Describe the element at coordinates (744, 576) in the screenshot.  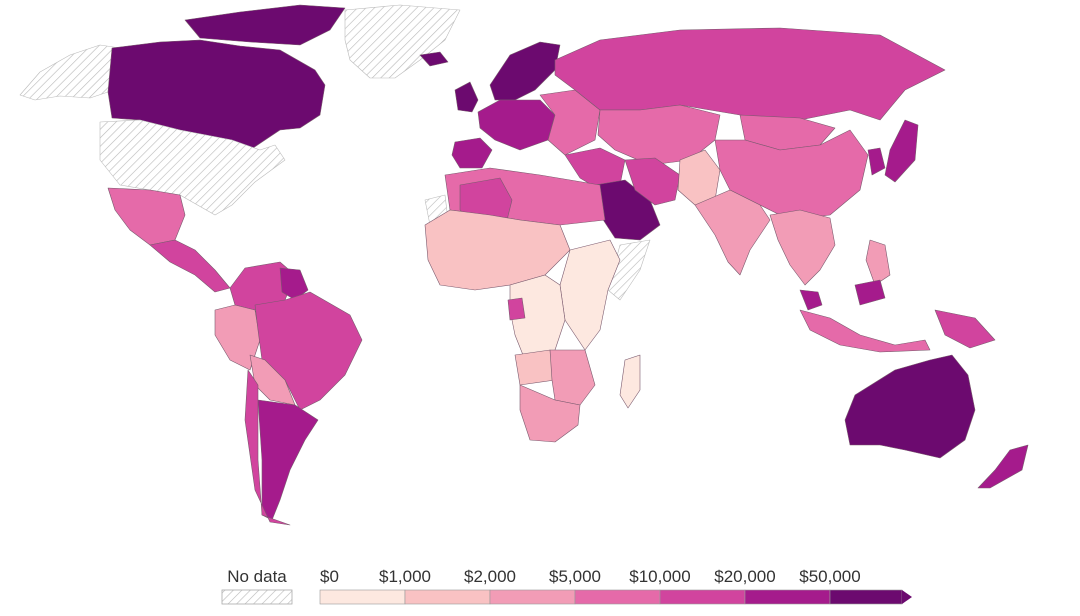
I see `legend-bin-label-5: $20,000` at that location.